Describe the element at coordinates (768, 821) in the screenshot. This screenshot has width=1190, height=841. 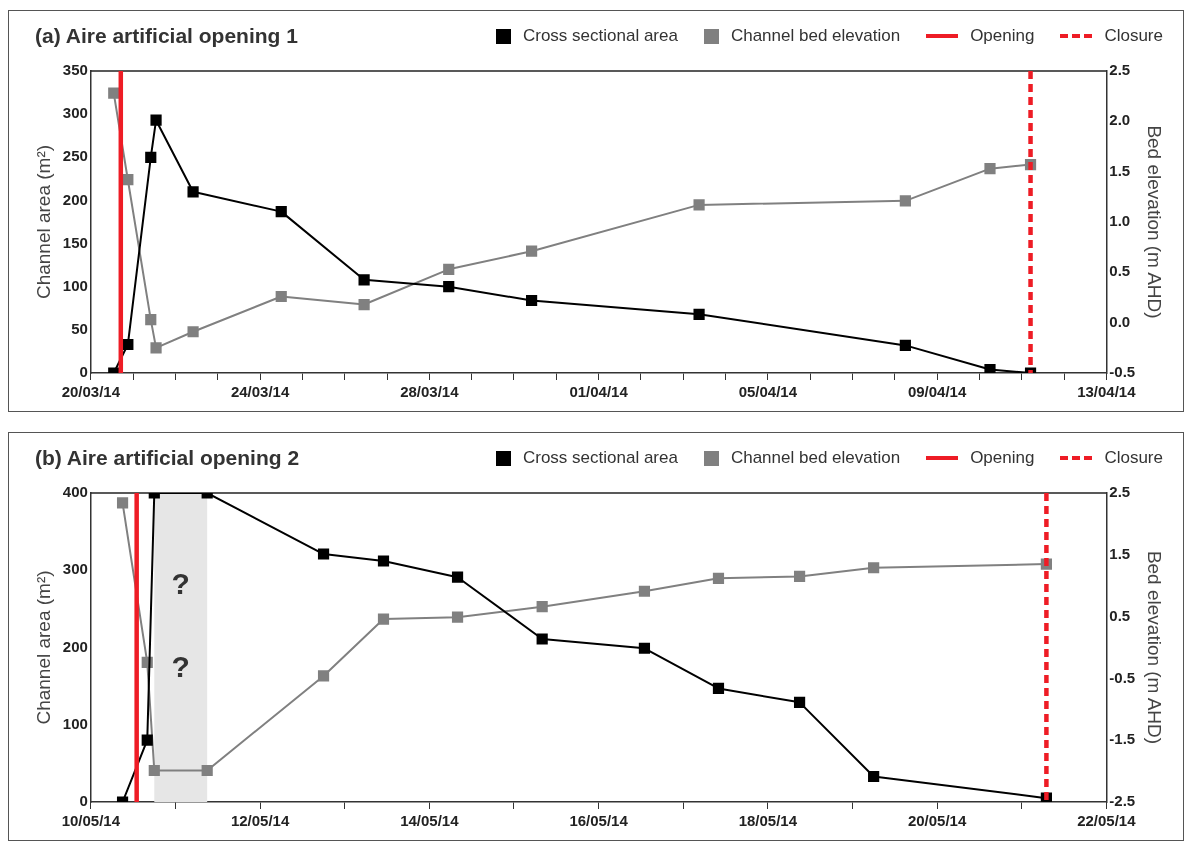
I see `x-tick-label: 18/05/14` at that location.